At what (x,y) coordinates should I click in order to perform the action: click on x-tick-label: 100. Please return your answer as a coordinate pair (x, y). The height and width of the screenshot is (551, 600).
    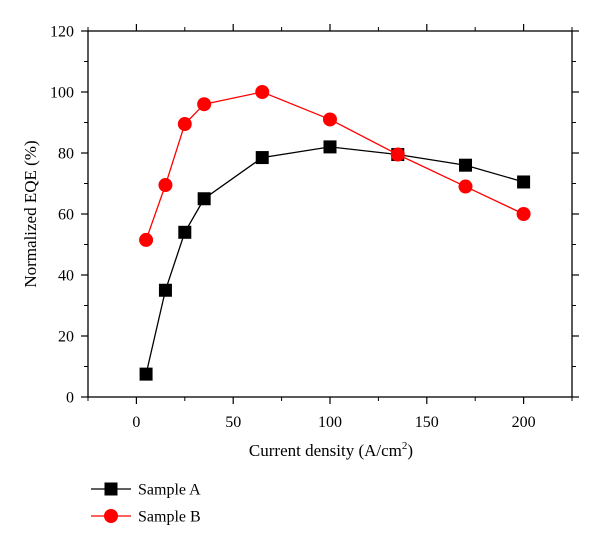
    Looking at the image, I should click on (330, 422).